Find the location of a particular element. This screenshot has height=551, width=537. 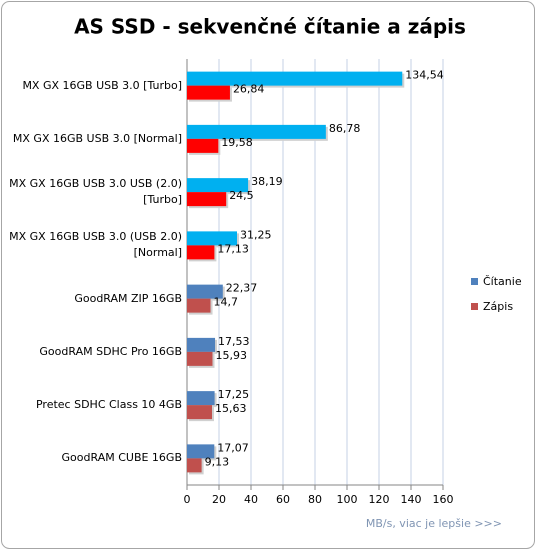

chart-title: AS SSD - sekvenčné čítanie a zápis is located at coordinates (270, 27).